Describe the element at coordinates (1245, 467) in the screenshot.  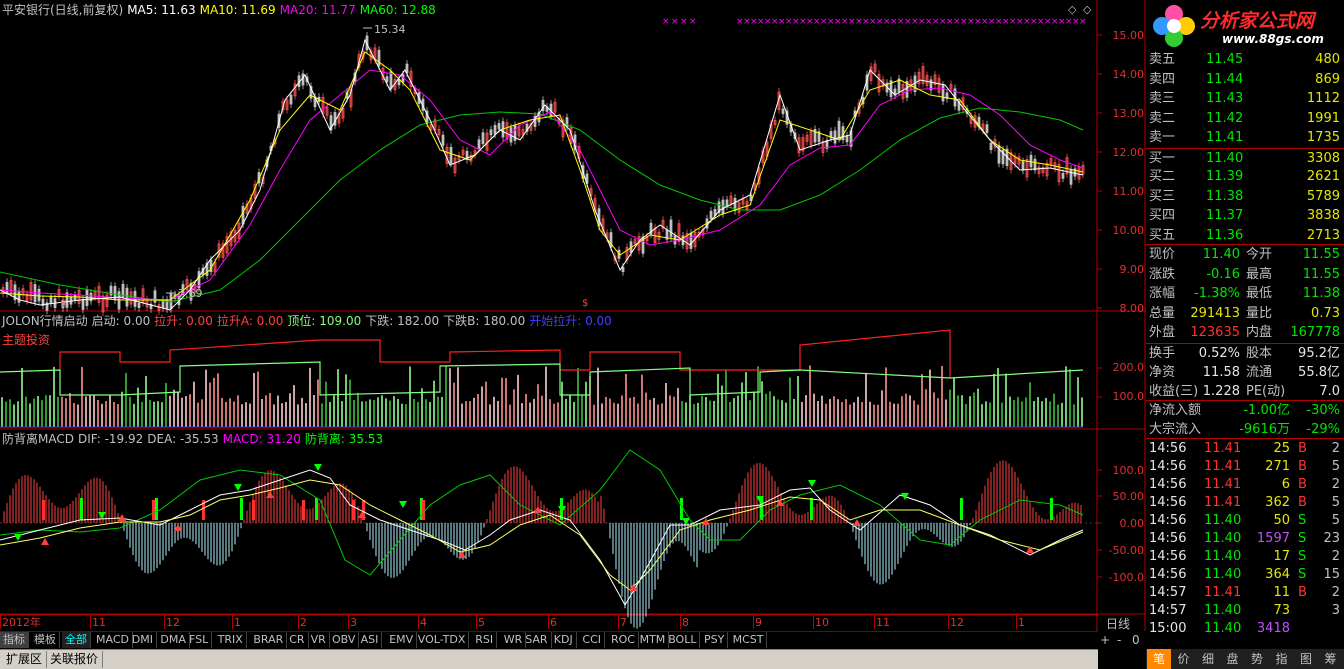
I see `tick-row: 14:56 11.41 271 B 5` at that location.